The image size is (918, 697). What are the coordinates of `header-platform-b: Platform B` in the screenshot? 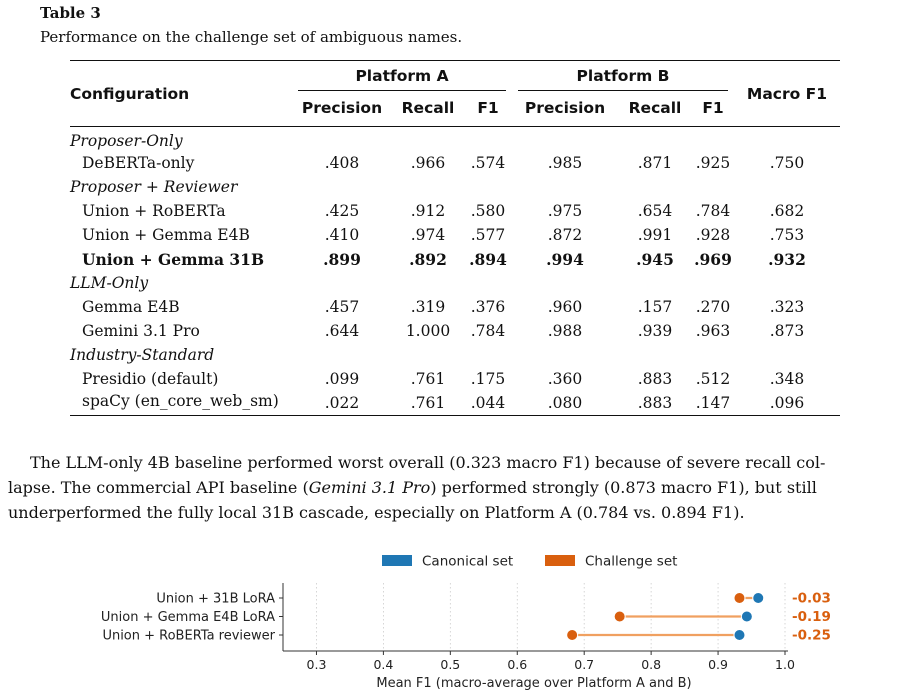 It's located at (623, 75).